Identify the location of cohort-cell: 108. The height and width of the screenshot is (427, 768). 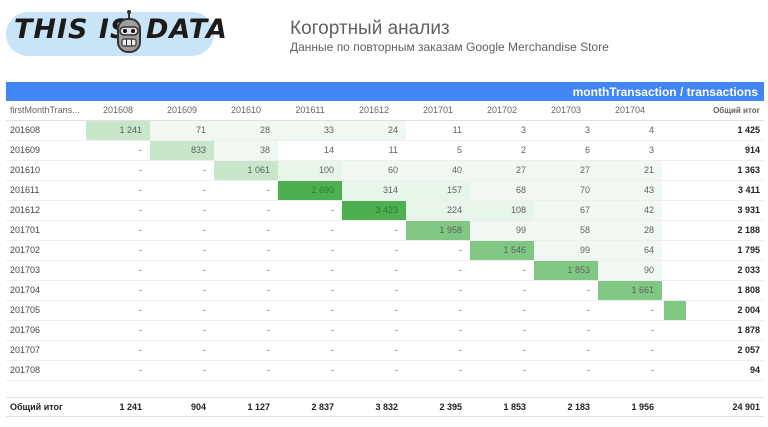
(502, 210).